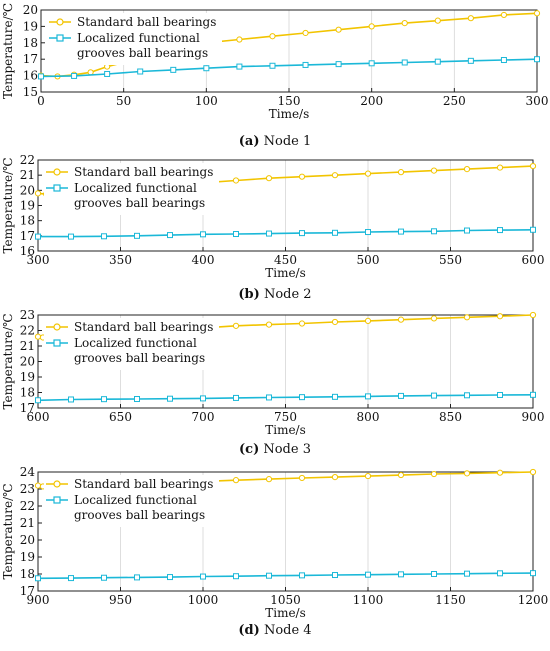  I want to click on x-tick-label: 100, so click(206, 101).